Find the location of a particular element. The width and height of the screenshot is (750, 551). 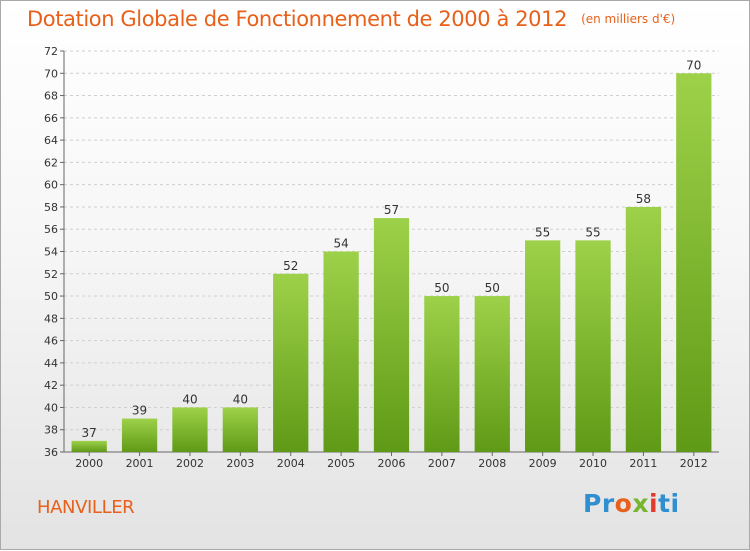

value-label-2006: 57 is located at coordinates (391, 210).